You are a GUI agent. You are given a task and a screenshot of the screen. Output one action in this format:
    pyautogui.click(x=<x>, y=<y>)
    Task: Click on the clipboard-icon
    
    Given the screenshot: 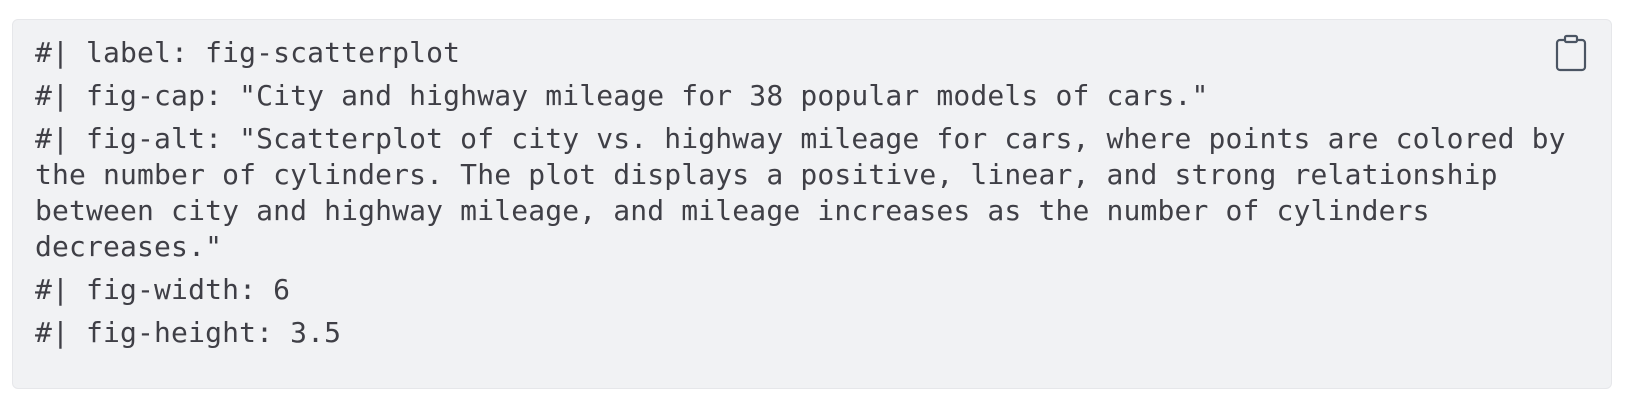 What is the action you would take?
    pyautogui.click(x=1571, y=53)
    